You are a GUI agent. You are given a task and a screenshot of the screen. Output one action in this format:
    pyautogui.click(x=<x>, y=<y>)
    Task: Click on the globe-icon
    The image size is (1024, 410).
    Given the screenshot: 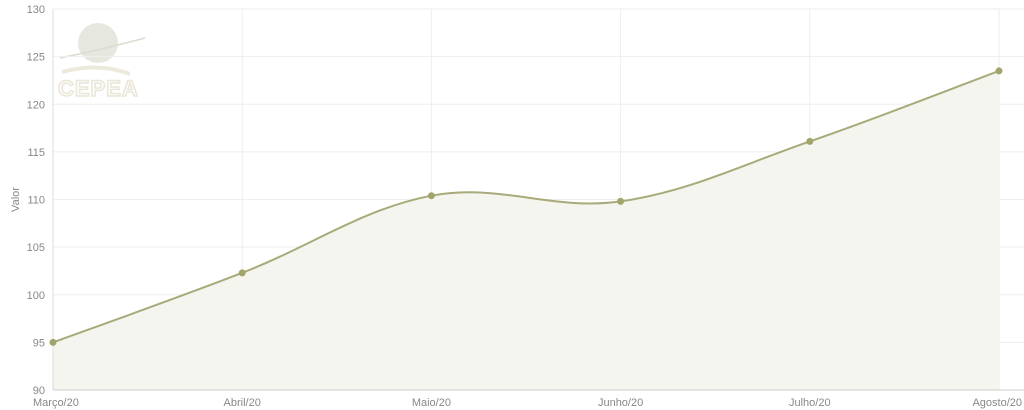 What is the action you would take?
    pyautogui.click(x=98, y=43)
    